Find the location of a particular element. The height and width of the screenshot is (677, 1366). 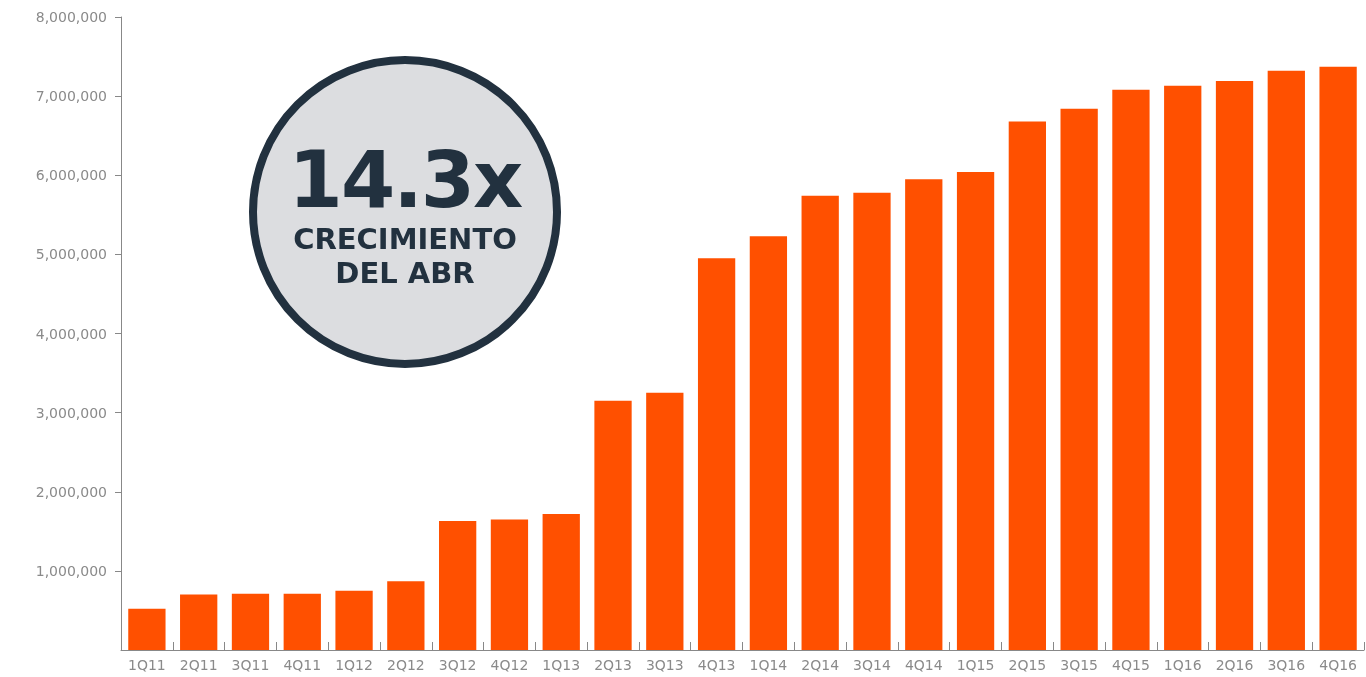

x-tick-label: 3Q12 is located at coordinates (457, 665).